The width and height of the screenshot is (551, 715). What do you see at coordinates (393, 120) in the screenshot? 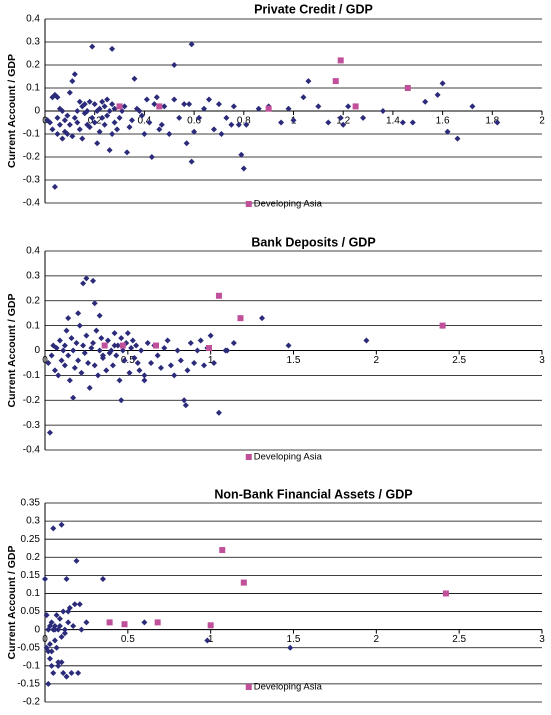
I see `x-tick-label: 1.4` at bounding box center [393, 120].